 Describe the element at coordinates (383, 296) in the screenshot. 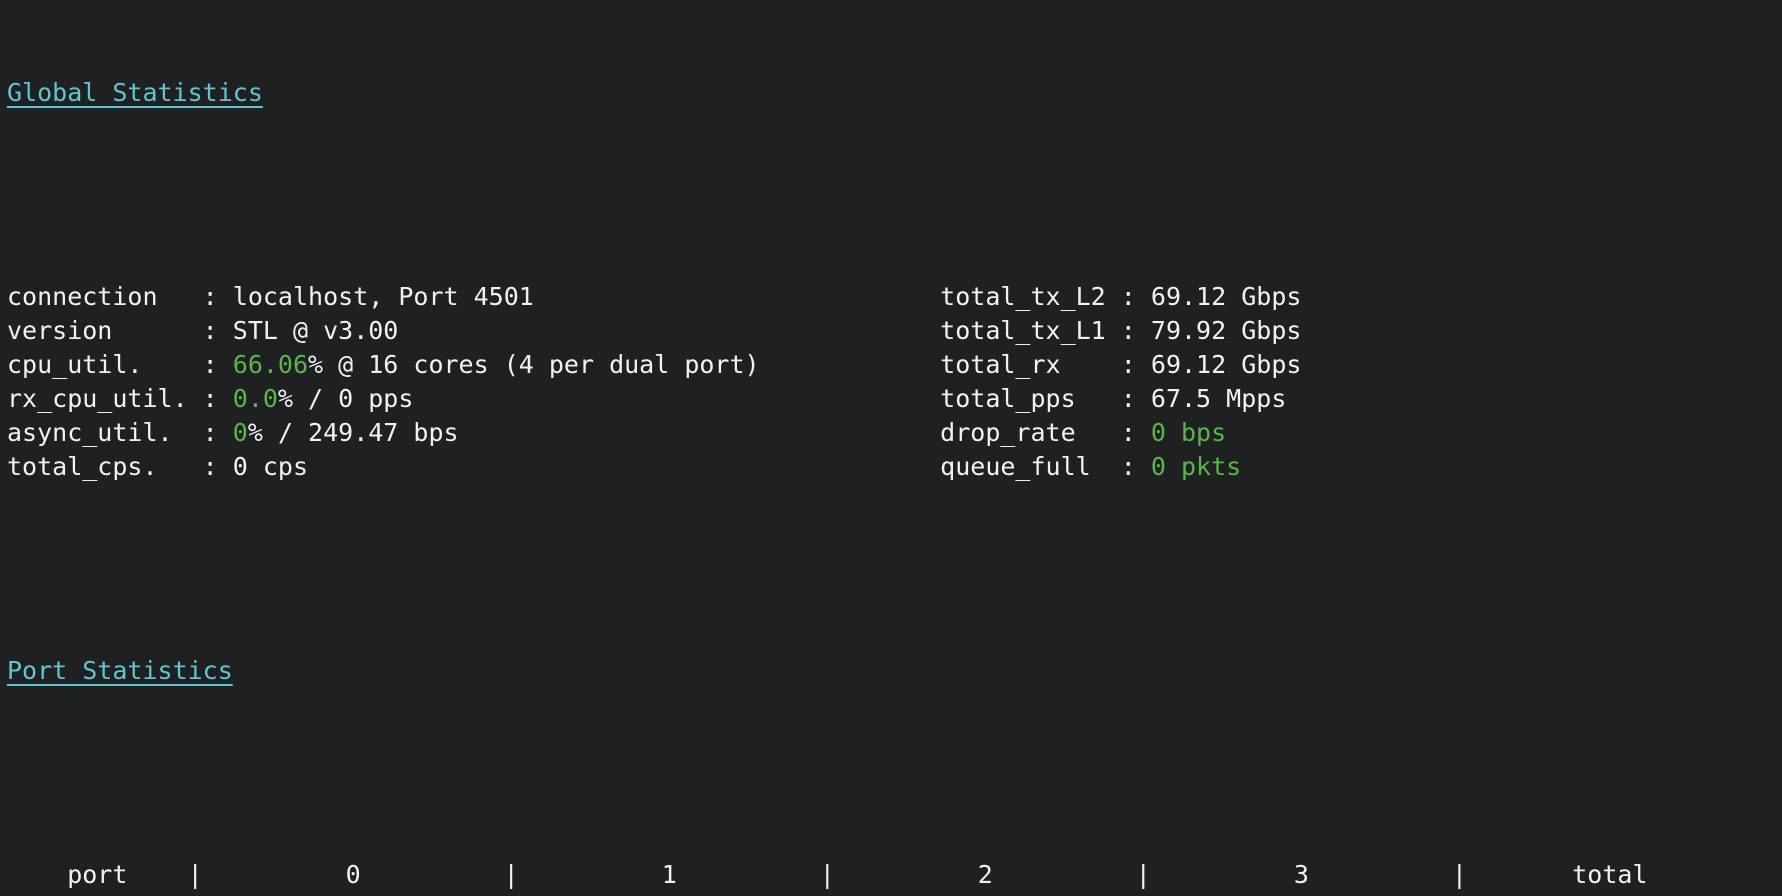

I see `stat-value: localhost, Port 4501` at that location.